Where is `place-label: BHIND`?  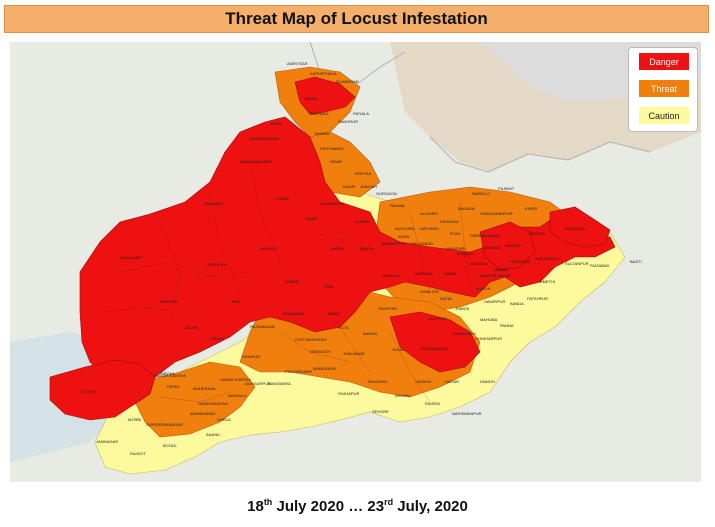 place-label: BHIND is located at coordinates (450, 273).